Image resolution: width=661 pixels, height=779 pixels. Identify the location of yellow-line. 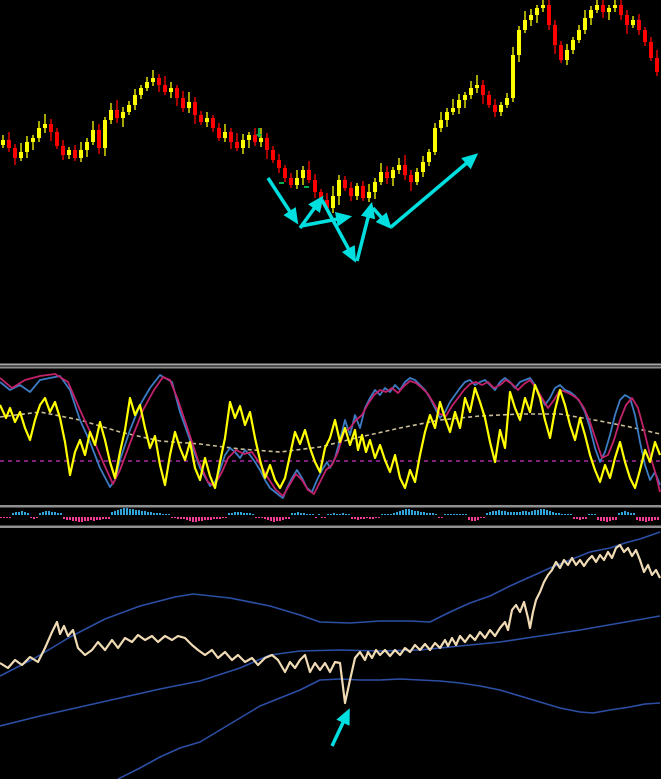
(330, 436).